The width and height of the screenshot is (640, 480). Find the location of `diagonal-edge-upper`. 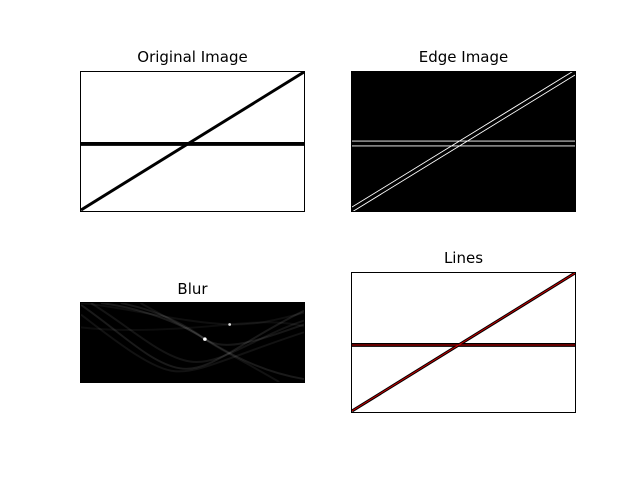

diagonal-edge-upper is located at coordinates (462, 140).